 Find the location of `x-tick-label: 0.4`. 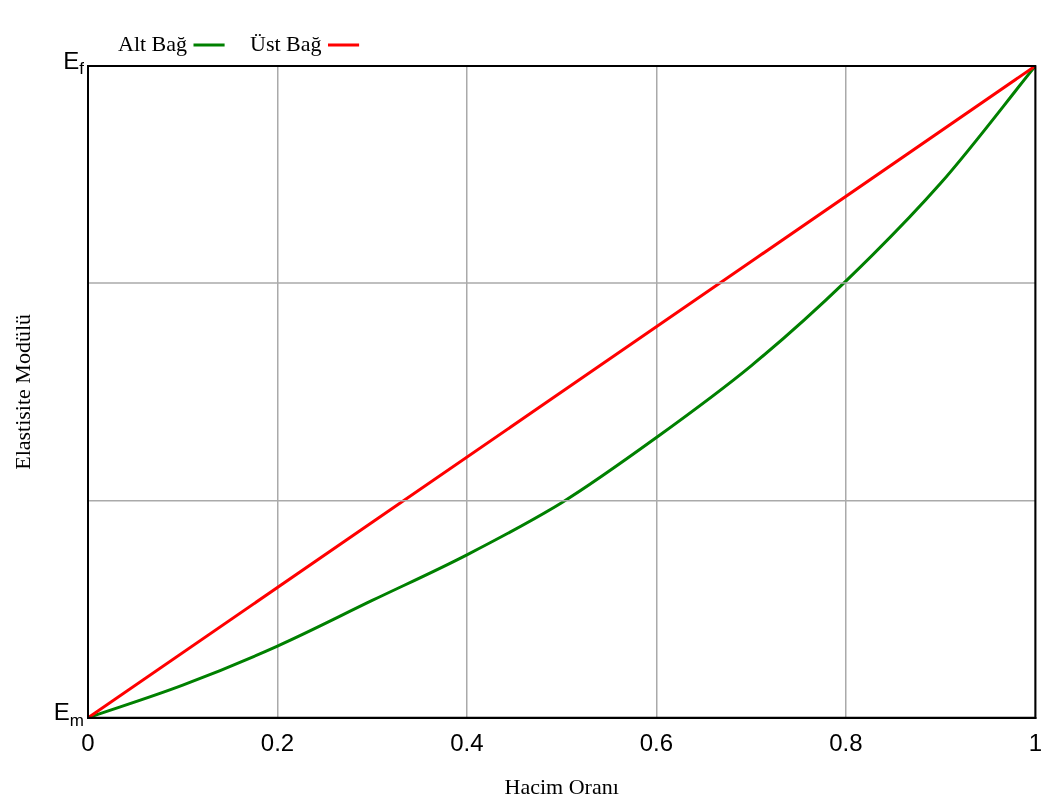

x-tick-label: 0.4 is located at coordinates (467, 742).